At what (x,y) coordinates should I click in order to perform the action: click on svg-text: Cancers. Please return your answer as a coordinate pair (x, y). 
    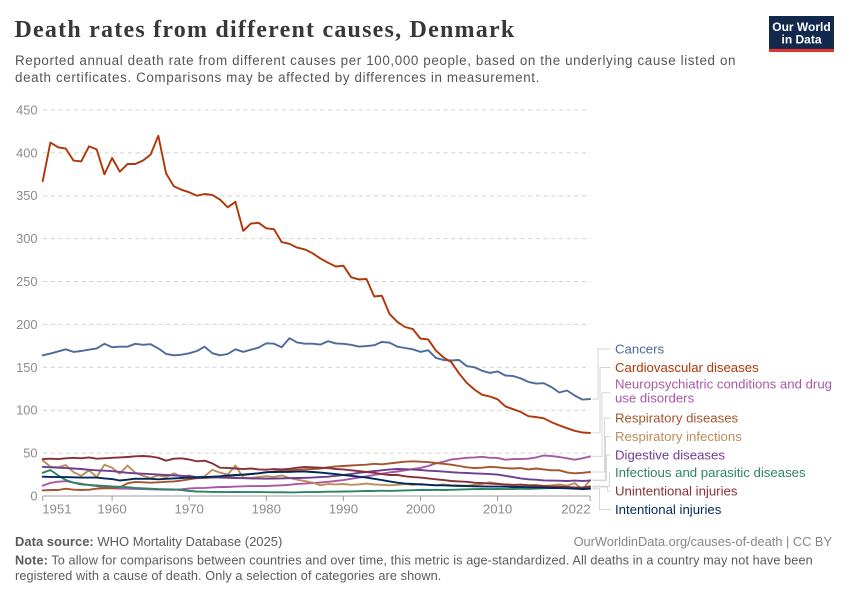
    Looking at the image, I should click on (640, 349).